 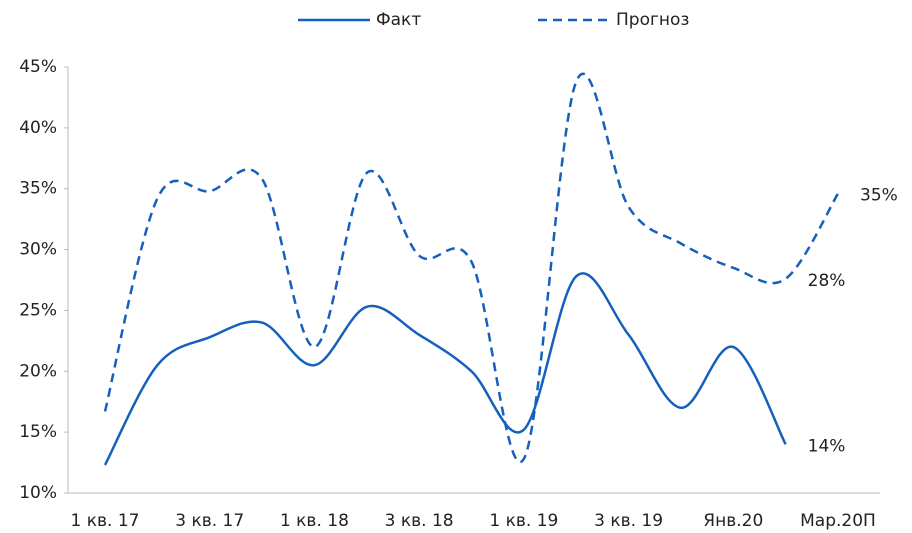 I want to click on x-tick-label: 1 кв. 18, so click(x=314, y=521).